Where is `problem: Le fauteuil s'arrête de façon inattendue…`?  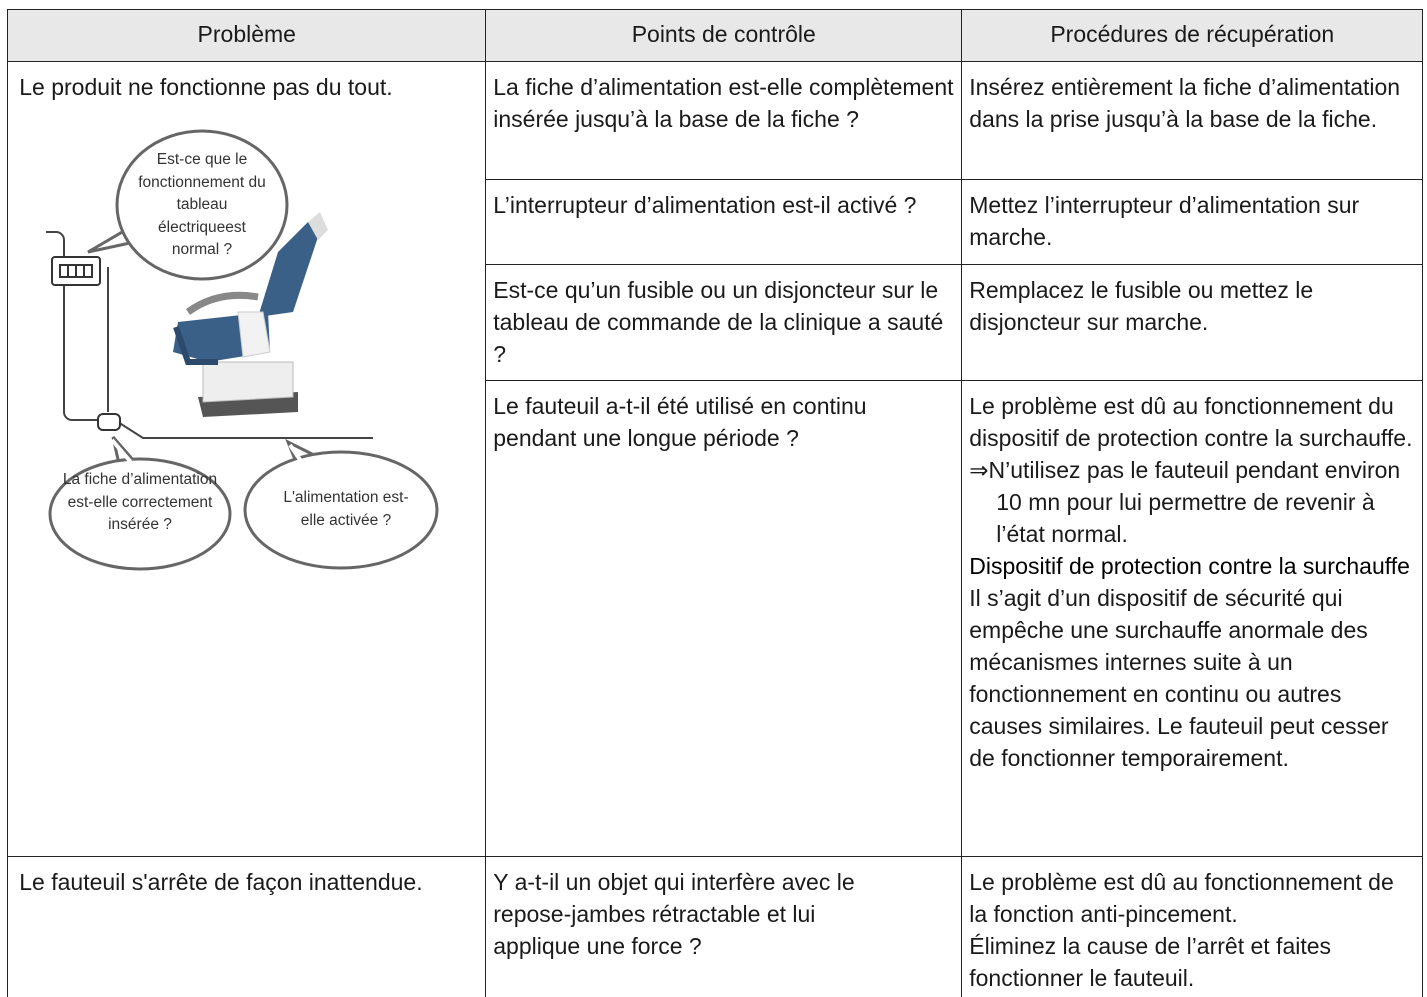
problem: Le fauteuil s'arrête de façon inattendue… is located at coordinates (221, 882).